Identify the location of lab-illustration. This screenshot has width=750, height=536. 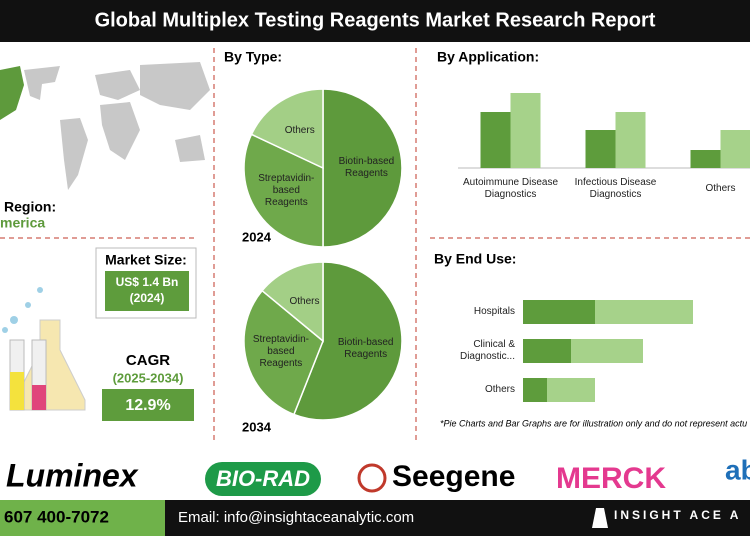
(44, 349).